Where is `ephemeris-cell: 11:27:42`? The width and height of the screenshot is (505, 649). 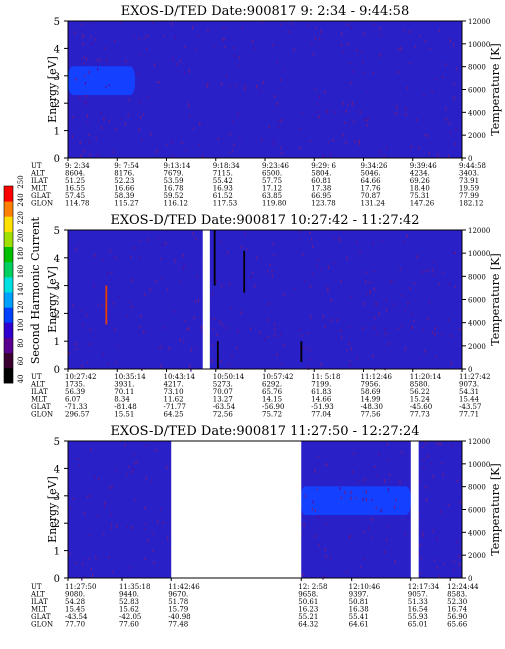
ephemeris-cell: 11:27:42 is located at coordinates (474, 377).